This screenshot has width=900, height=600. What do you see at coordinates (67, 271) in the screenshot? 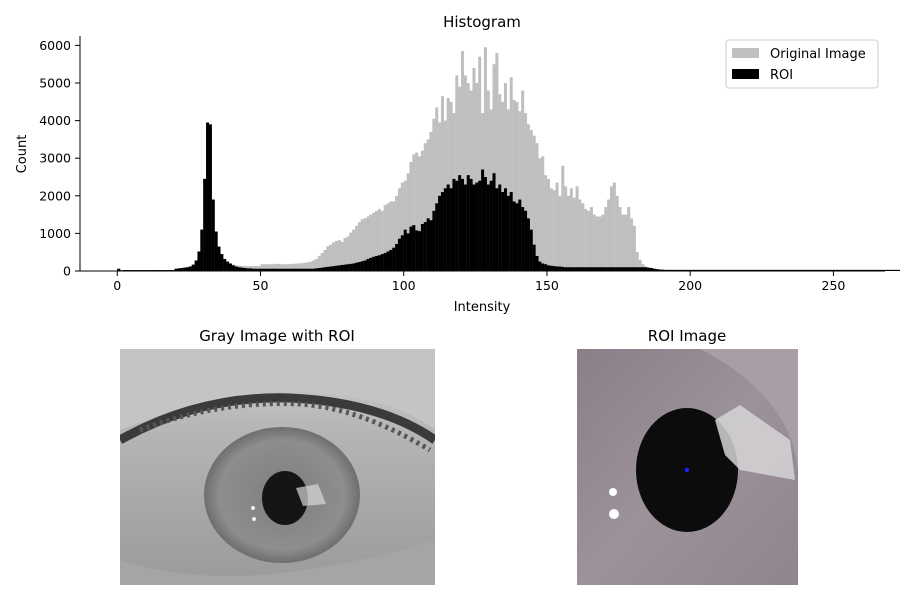
I see `y-tick-label: 0` at bounding box center [67, 271].